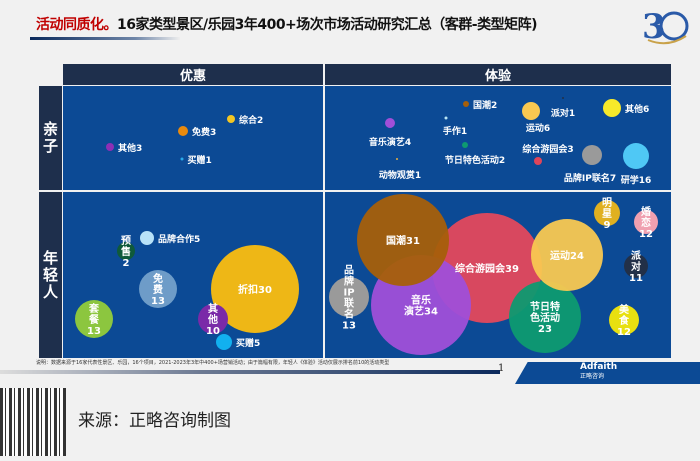  I want to click on bubble-品牌合作, so click(147, 238).